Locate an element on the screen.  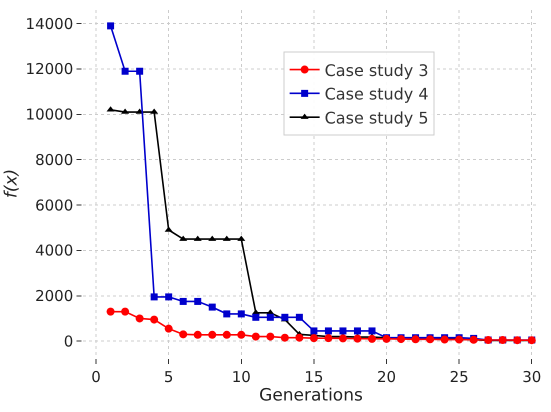
legend-label: Case study 3 is located at coordinates (376, 70).